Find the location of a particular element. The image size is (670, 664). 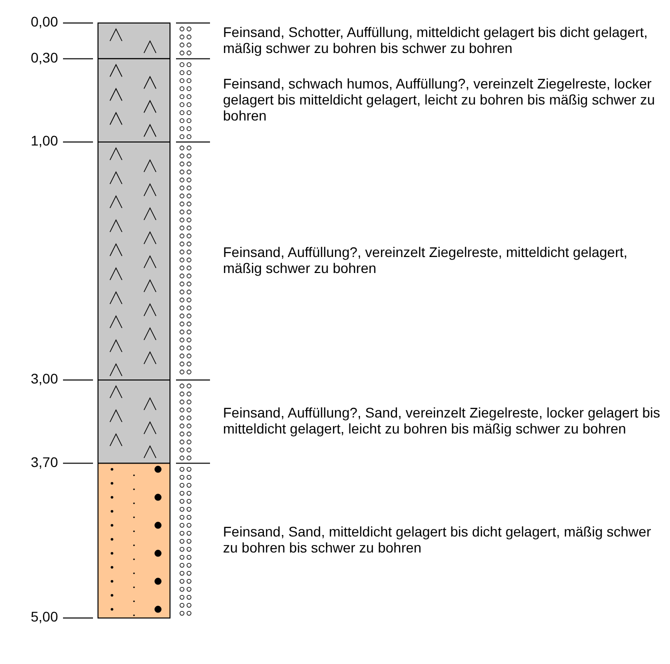

legend-label: Feinsand, Auffüllung?, Sand, vereinzelt Ziegelreste, locker gelagert bis mitteldicht gelagert, leicht zu bohren bis mäßig schwer zu bohren is located at coordinates (441, 420).